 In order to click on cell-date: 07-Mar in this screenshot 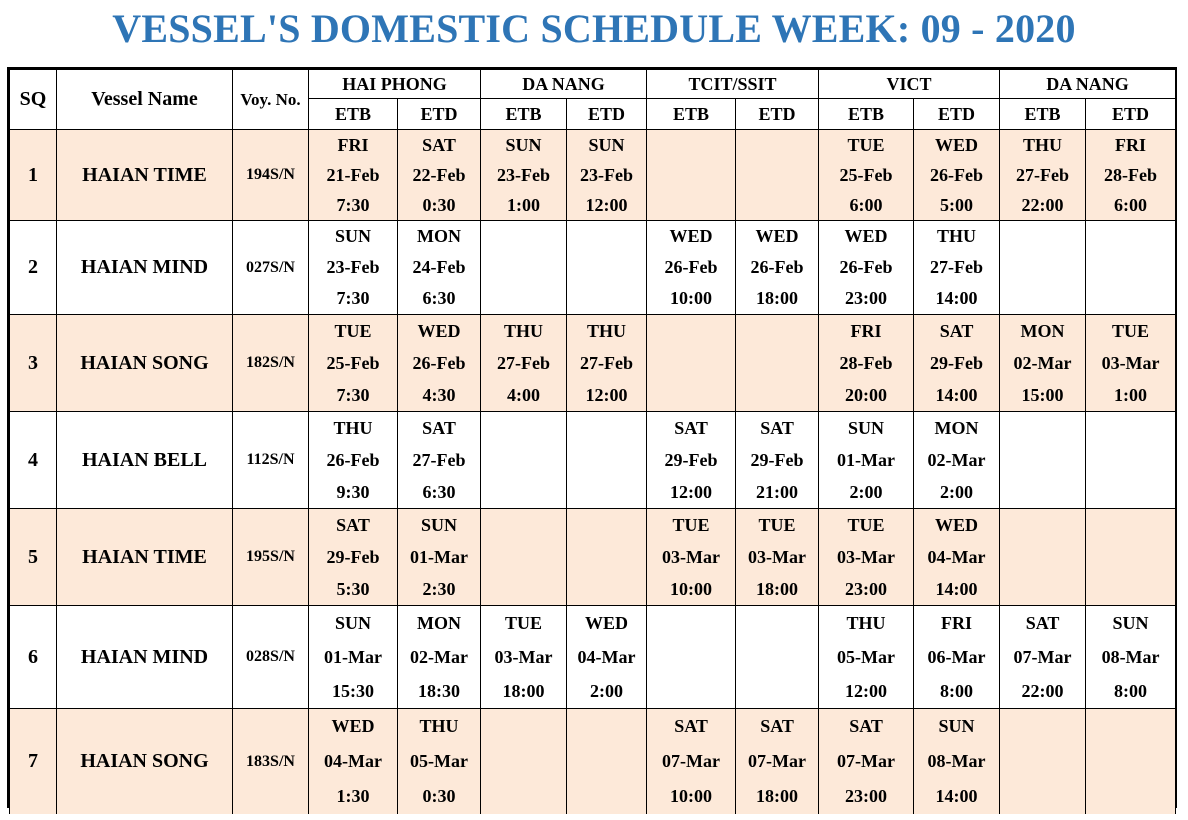, I will do `click(777, 761)`.